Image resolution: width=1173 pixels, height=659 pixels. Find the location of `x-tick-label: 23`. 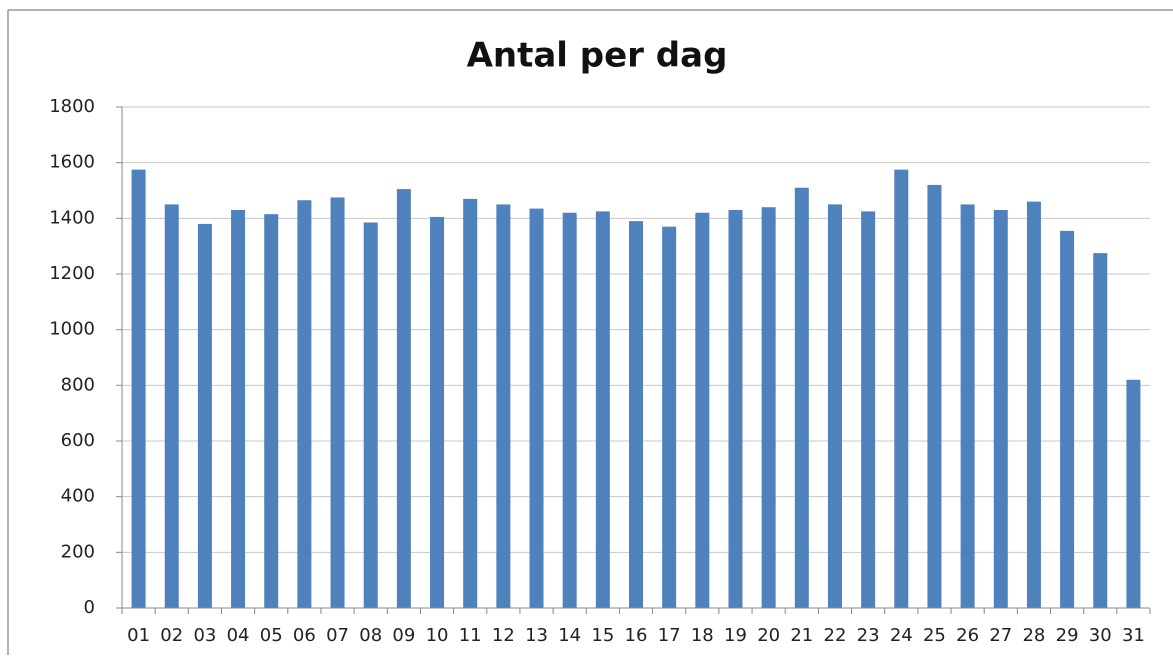

x-tick-label: 23 is located at coordinates (868, 635).